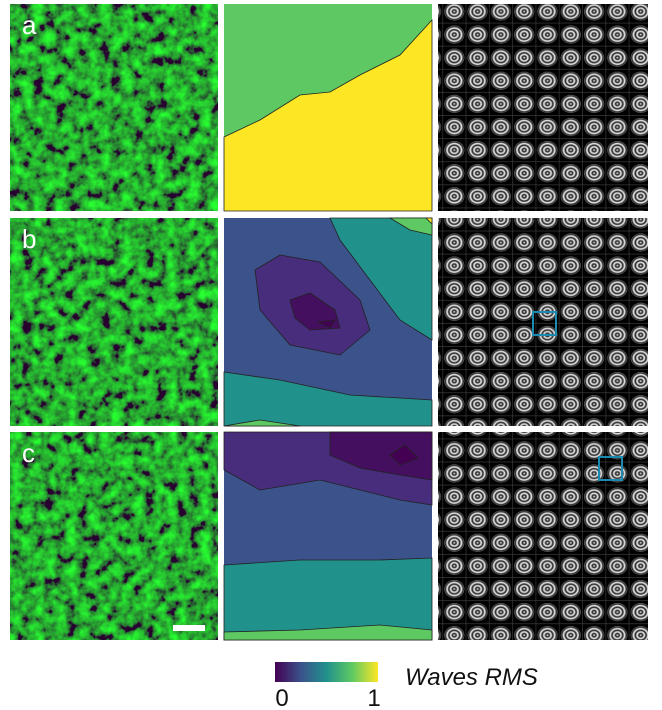 The width and height of the screenshot is (662, 710). Describe the element at coordinates (28, 453) in the screenshot. I see `panel-label: c` at that location.